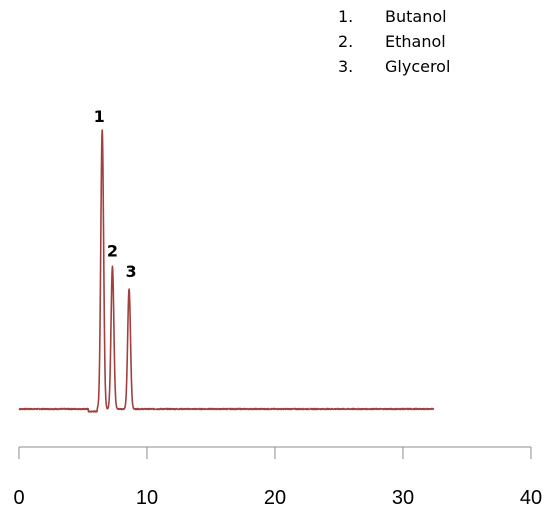 The height and width of the screenshot is (506, 548). I want to click on legend-item-ethanol: 2. Ethanol, so click(394, 41).